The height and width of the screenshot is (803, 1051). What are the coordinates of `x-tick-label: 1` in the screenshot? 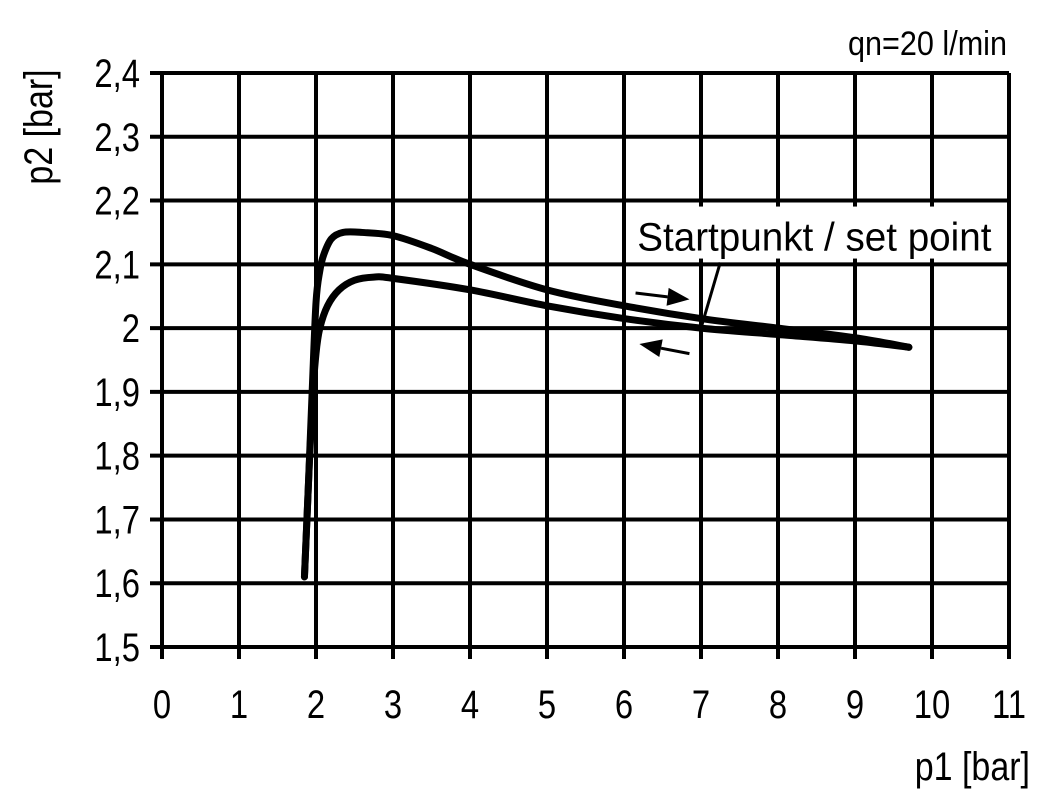 It's located at (239, 704).